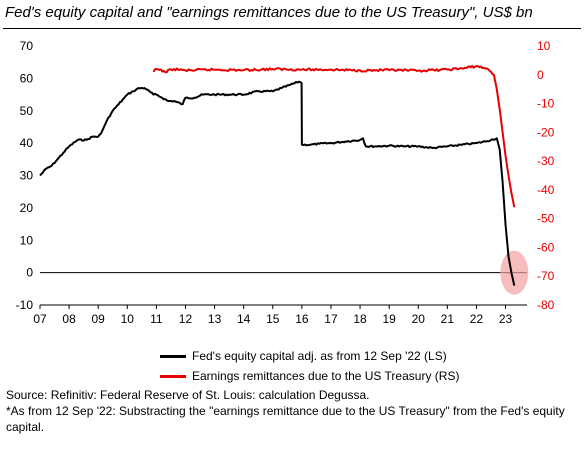  I want to click on x-tick-label: 09, so click(99, 319).